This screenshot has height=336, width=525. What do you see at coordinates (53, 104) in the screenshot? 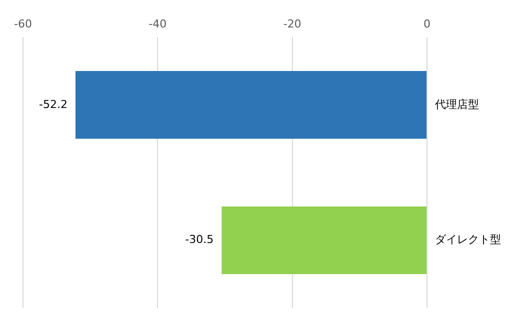
I see `data-label: -52.2` at bounding box center [53, 104].